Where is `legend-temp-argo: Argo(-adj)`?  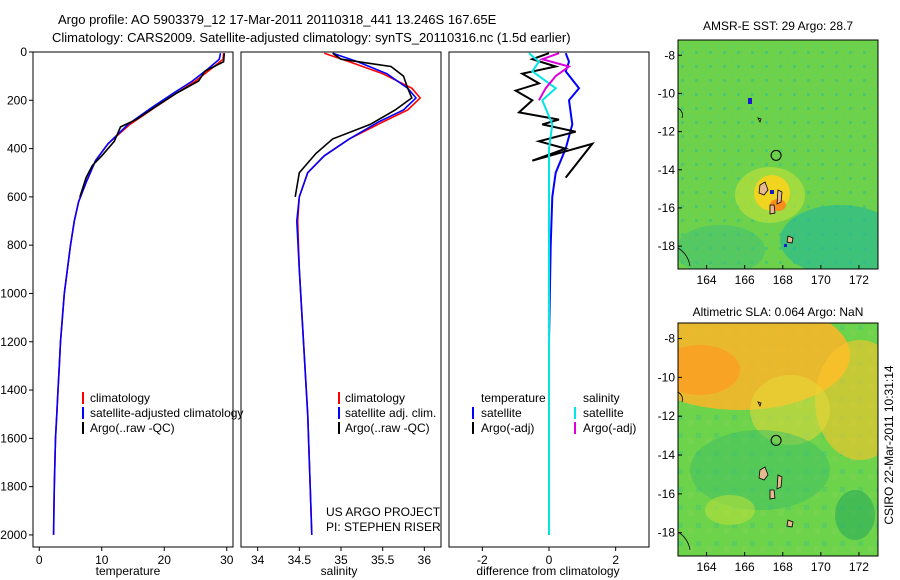
legend-temp-argo: Argo(-adj) is located at coordinates (507, 428).